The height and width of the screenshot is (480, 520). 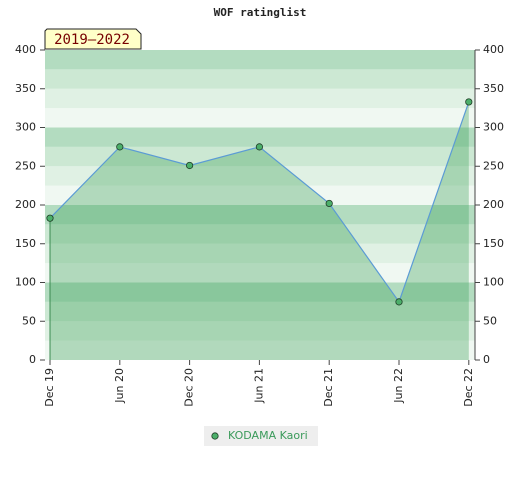 I want to click on y-tick-label: 200, so click(x=25, y=204).